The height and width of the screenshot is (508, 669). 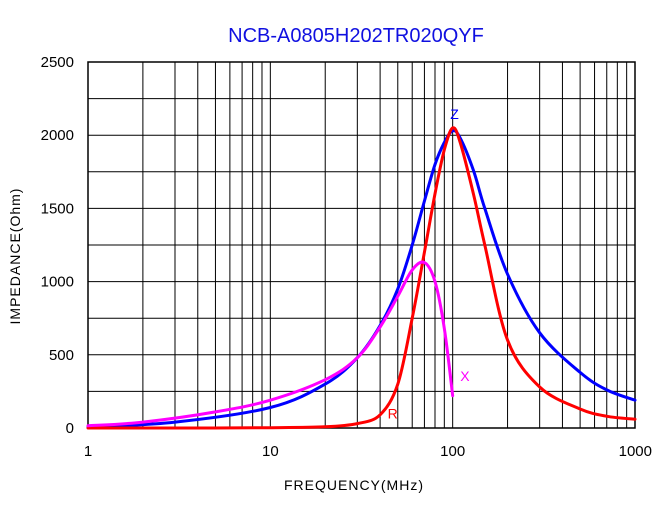 What do you see at coordinates (635, 451) in the screenshot?
I see `x-tick-label: 1000` at bounding box center [635, 451].